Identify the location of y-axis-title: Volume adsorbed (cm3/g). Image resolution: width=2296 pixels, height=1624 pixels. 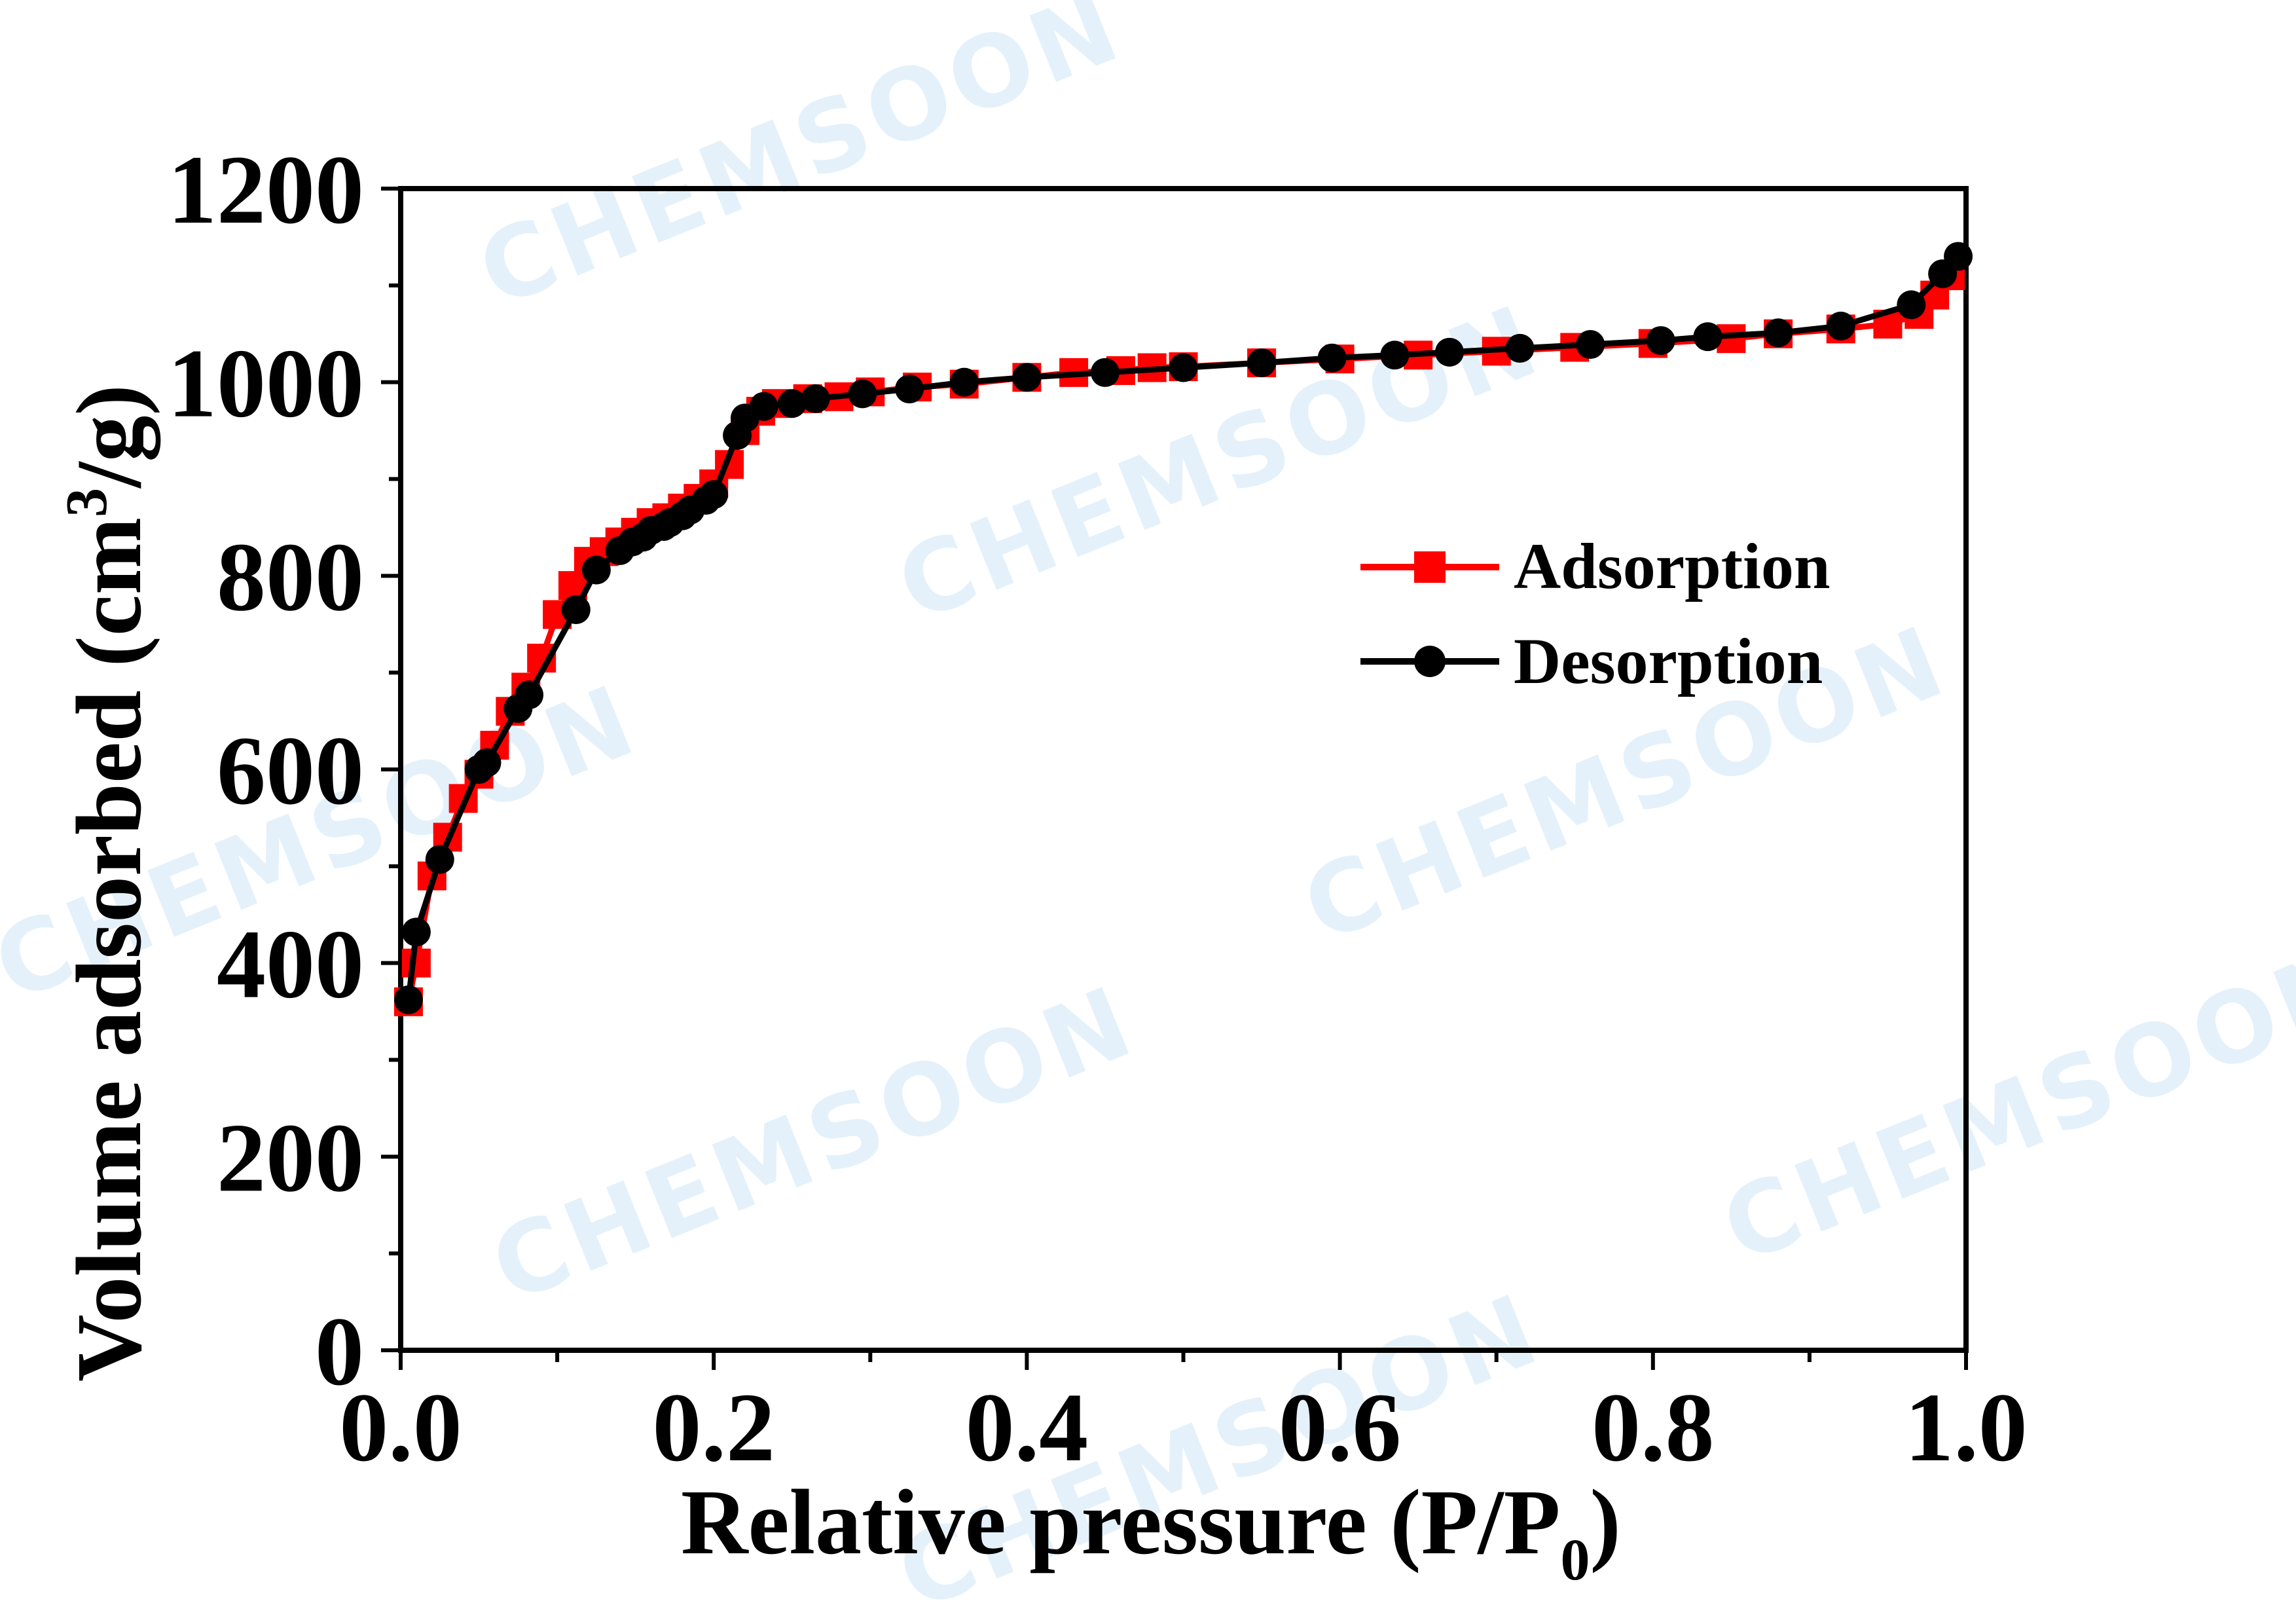
(107, 883).